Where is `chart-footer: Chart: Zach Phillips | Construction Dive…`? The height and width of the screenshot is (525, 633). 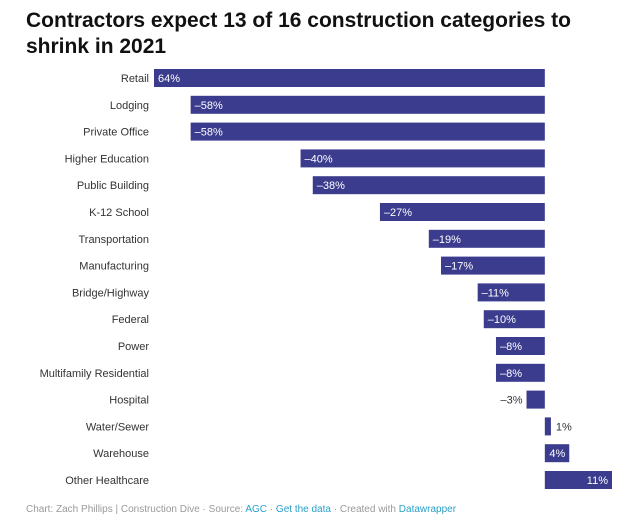
chart-footer: Chart: Zach Phillips | Construction Dive… is located at coordinates (241, 509).